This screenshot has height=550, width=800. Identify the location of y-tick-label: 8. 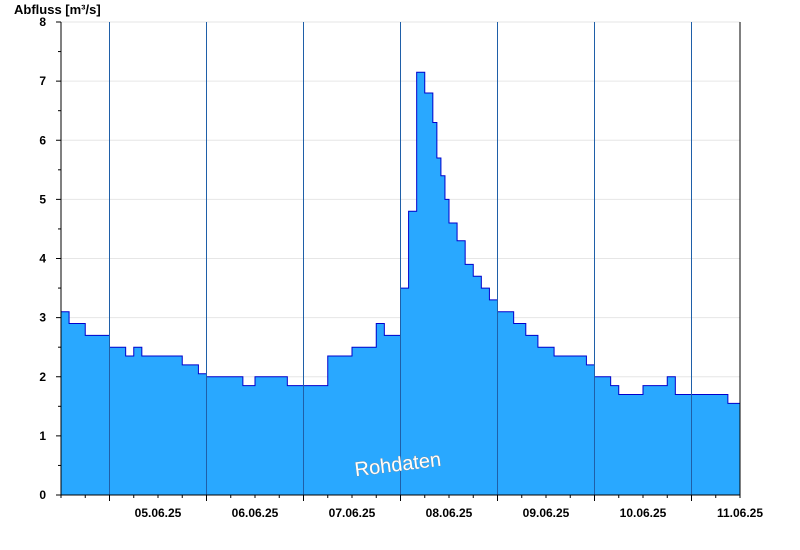
(42, 22).